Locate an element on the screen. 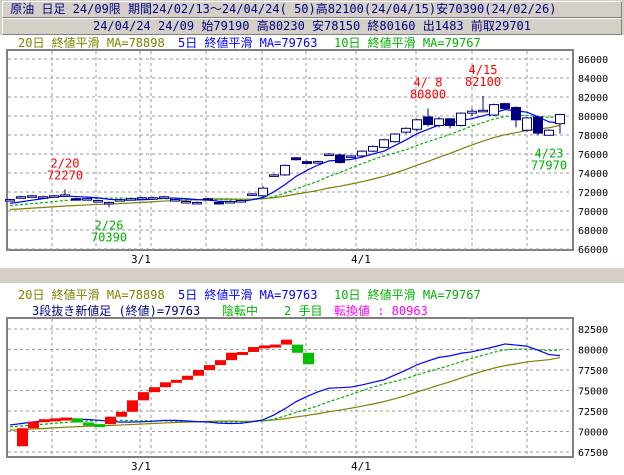  y-tick-label: 72000 is located at coordinates (593, 193).